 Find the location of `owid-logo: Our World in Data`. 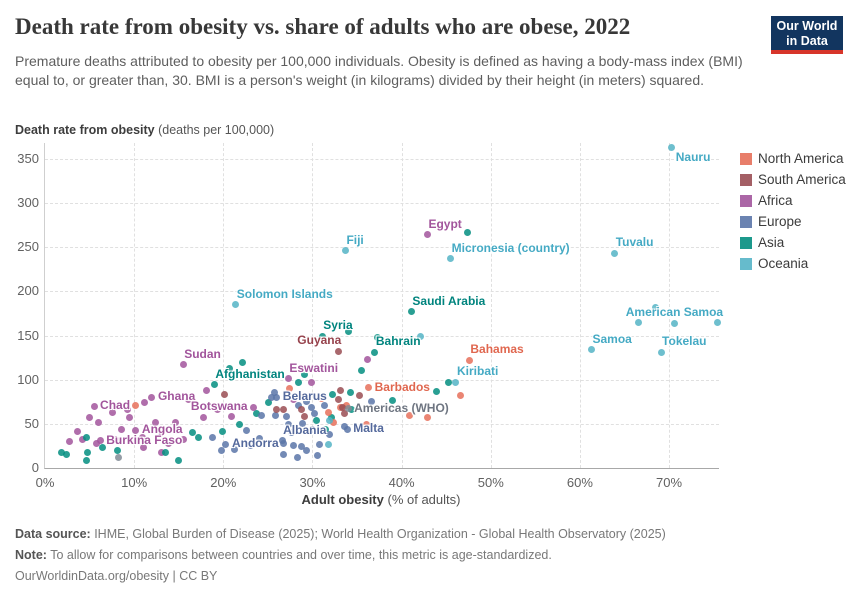

owid-logo: Our World in Data is located at coordinates (807, 35).